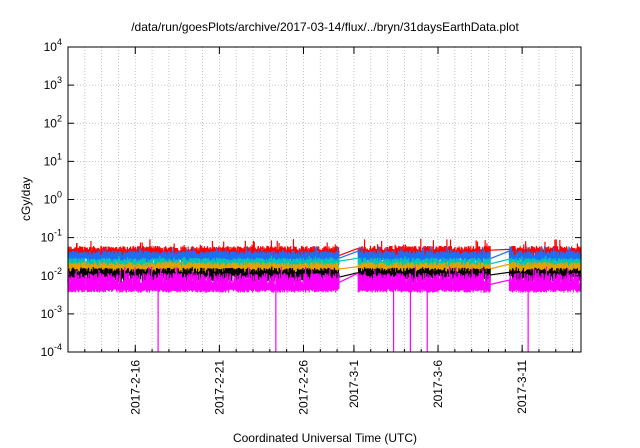  I want to click on y-tick-label: 10⁻¹, so click(51, 236).